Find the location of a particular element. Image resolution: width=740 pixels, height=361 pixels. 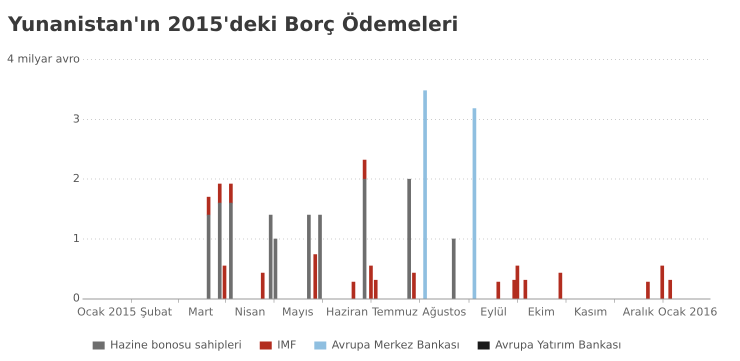

x-tick-label: Eylül is located at coordinates (493, 311).